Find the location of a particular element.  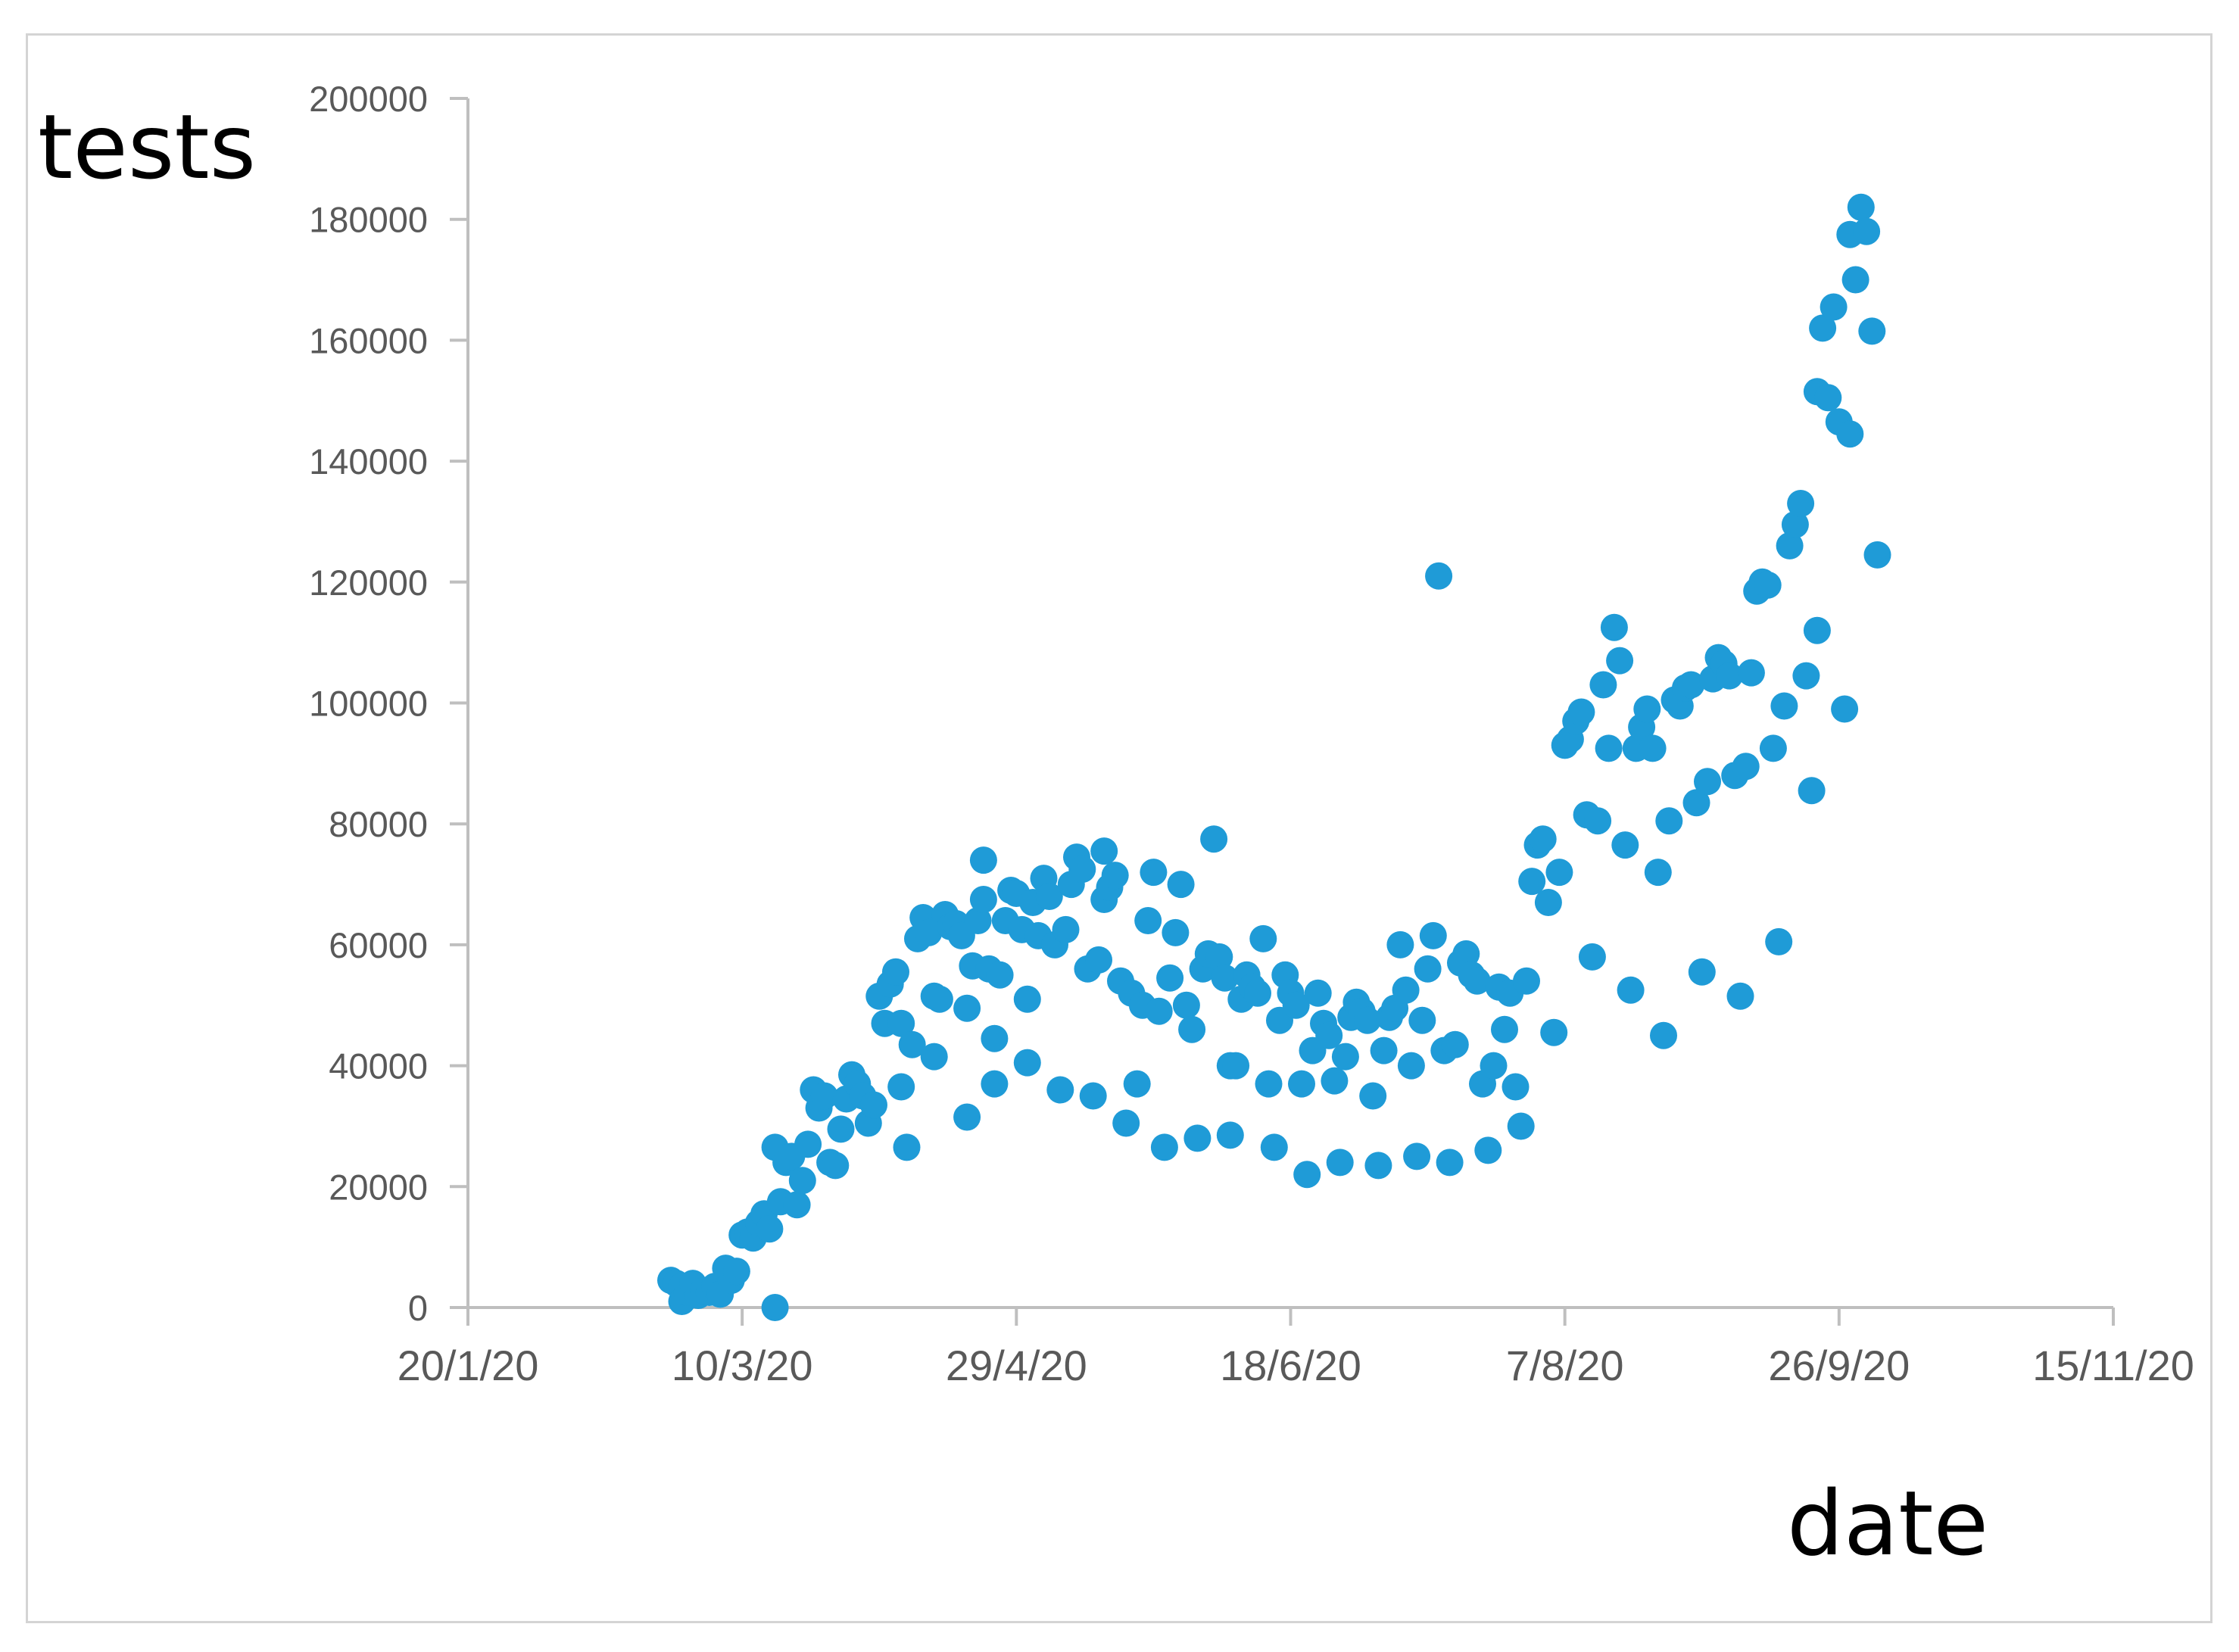

x-tick-label: 20/1/20 is located at coordinates (468, 1365).